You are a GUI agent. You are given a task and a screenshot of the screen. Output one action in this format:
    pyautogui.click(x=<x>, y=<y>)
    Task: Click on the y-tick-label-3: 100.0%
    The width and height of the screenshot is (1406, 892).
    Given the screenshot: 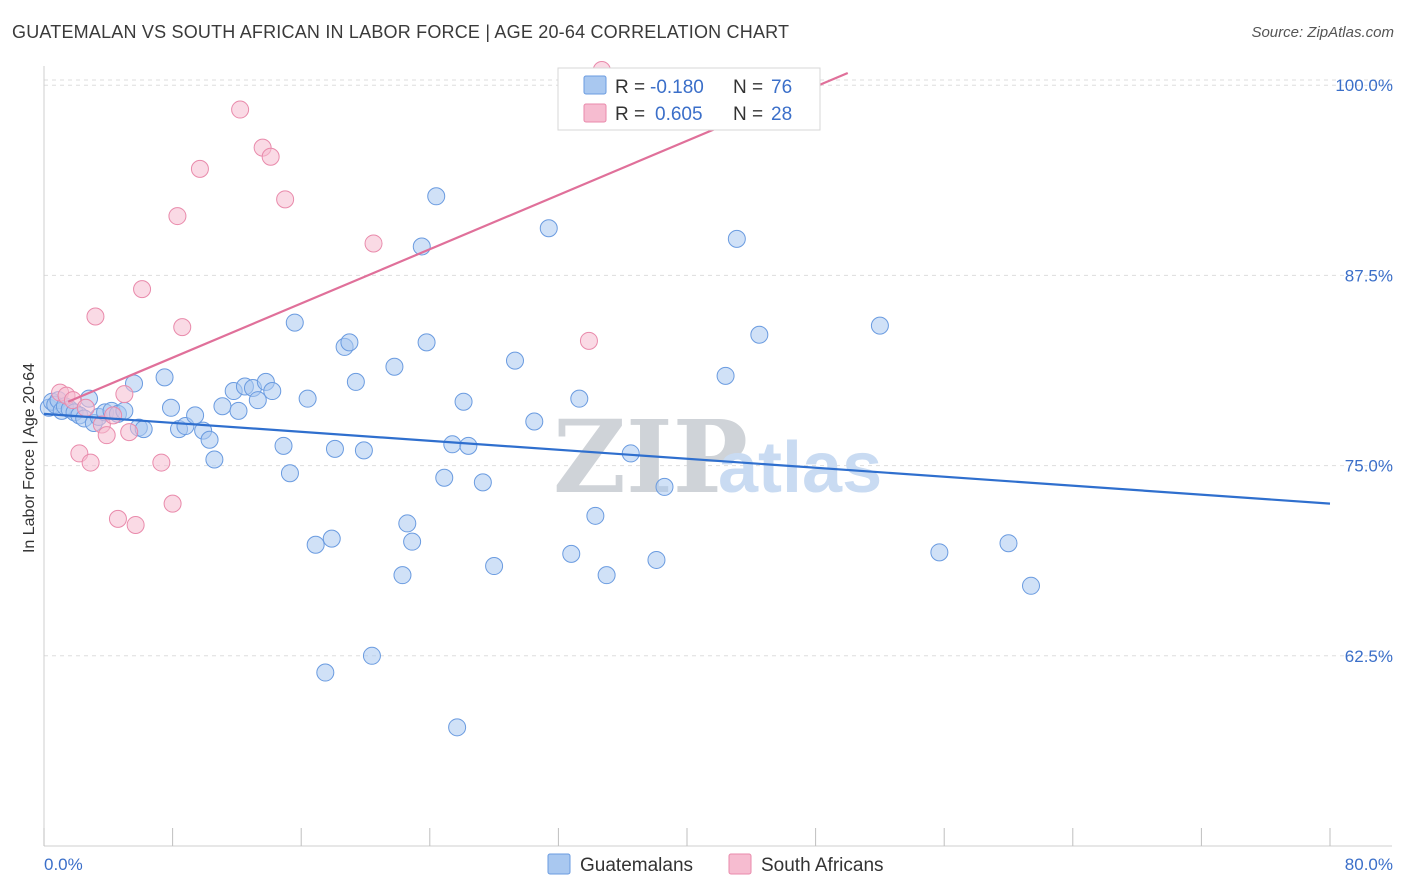 What is the action you would take?
    pyautogui.click(x=1364, y=85)
    